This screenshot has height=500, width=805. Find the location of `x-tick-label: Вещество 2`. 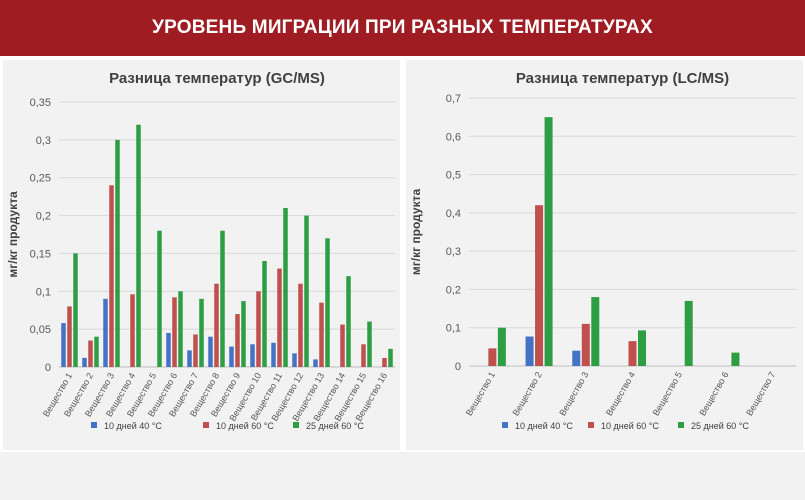

x-tick-label: Вещество 2 is located at coordinates (527, 394).